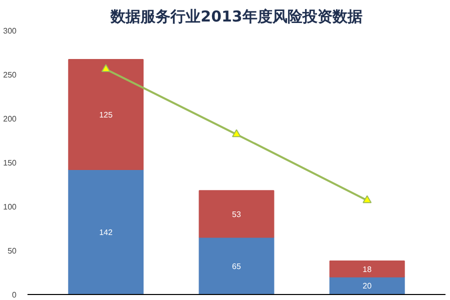  What do you see at coordinates (10, 207) in the screenshot?
I see `y-tick-label: 100` at bounding box center [10, 207].